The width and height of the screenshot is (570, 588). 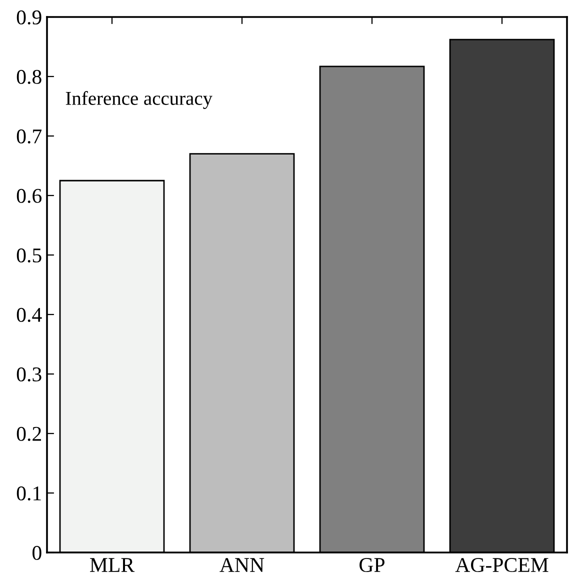 What do you see at coordinates (139, 100) in the screenshot?
I see `annotation: Inference accuracy` at bounding box center [139, 100].